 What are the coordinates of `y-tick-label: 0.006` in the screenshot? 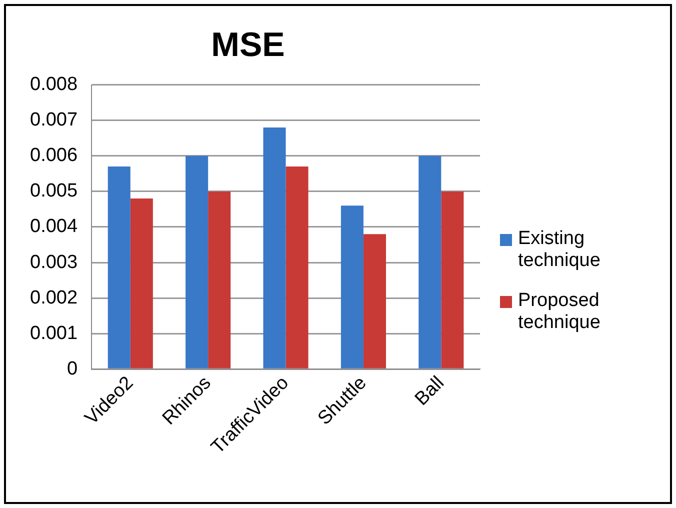 It's located at (54, 155).